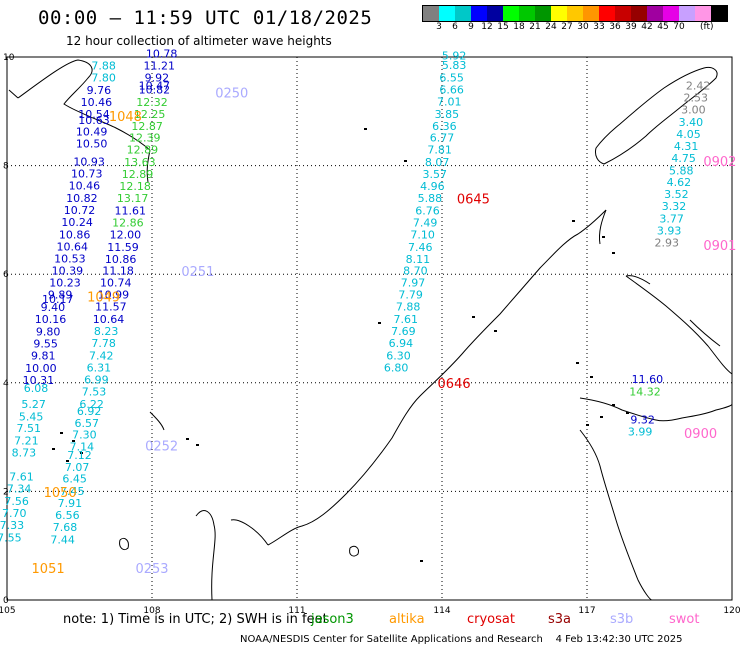 The height and width of the screenshot is (650, 740). Describe the element at coordinates (567, 27) in the screenshot. I see `color-scale-tick-label: 27` at that location.